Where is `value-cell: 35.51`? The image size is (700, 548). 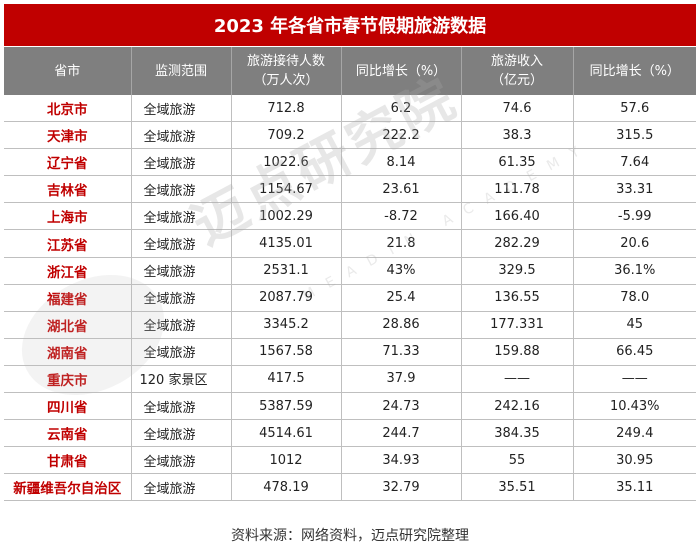 value-cell: 35.51 is located at coordinates (517, 487).